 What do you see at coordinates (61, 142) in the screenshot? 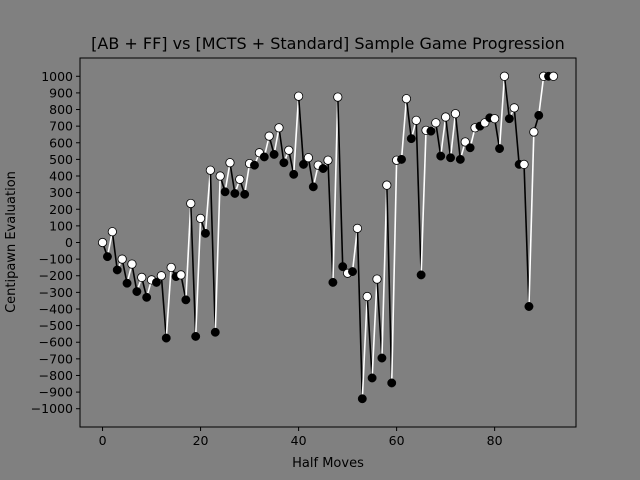
I see `y-tick-label: 600` at bounding box center [61, 142].